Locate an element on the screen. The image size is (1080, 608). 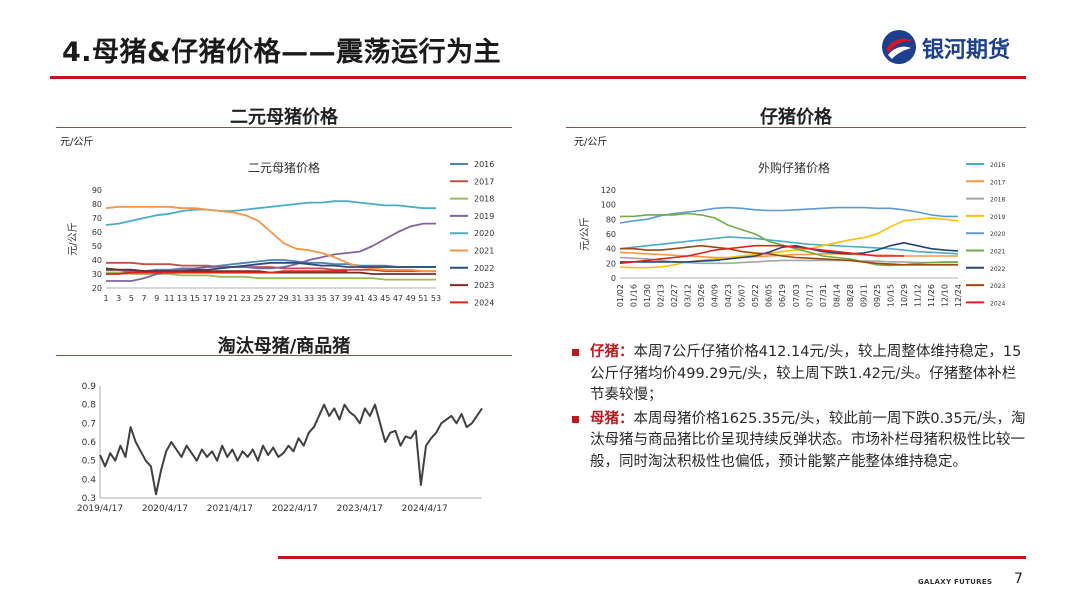
series-line-2018 is located at coordinates (271, 276).